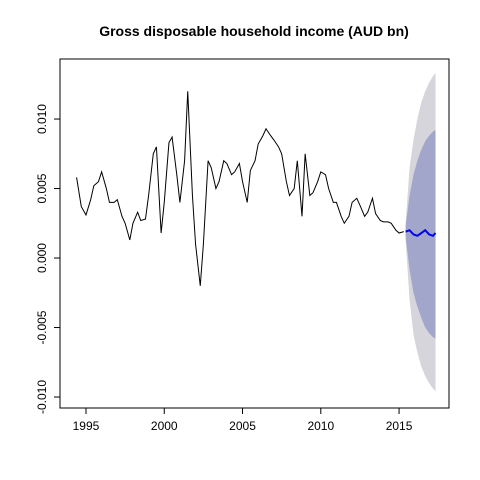 Image resolution: width=480 pixels, height=480 pixels. What do you see at coordinates (320, 426) in the screenshot?
I see `x-tick-label: 2010` at bounding box center [320, 426].